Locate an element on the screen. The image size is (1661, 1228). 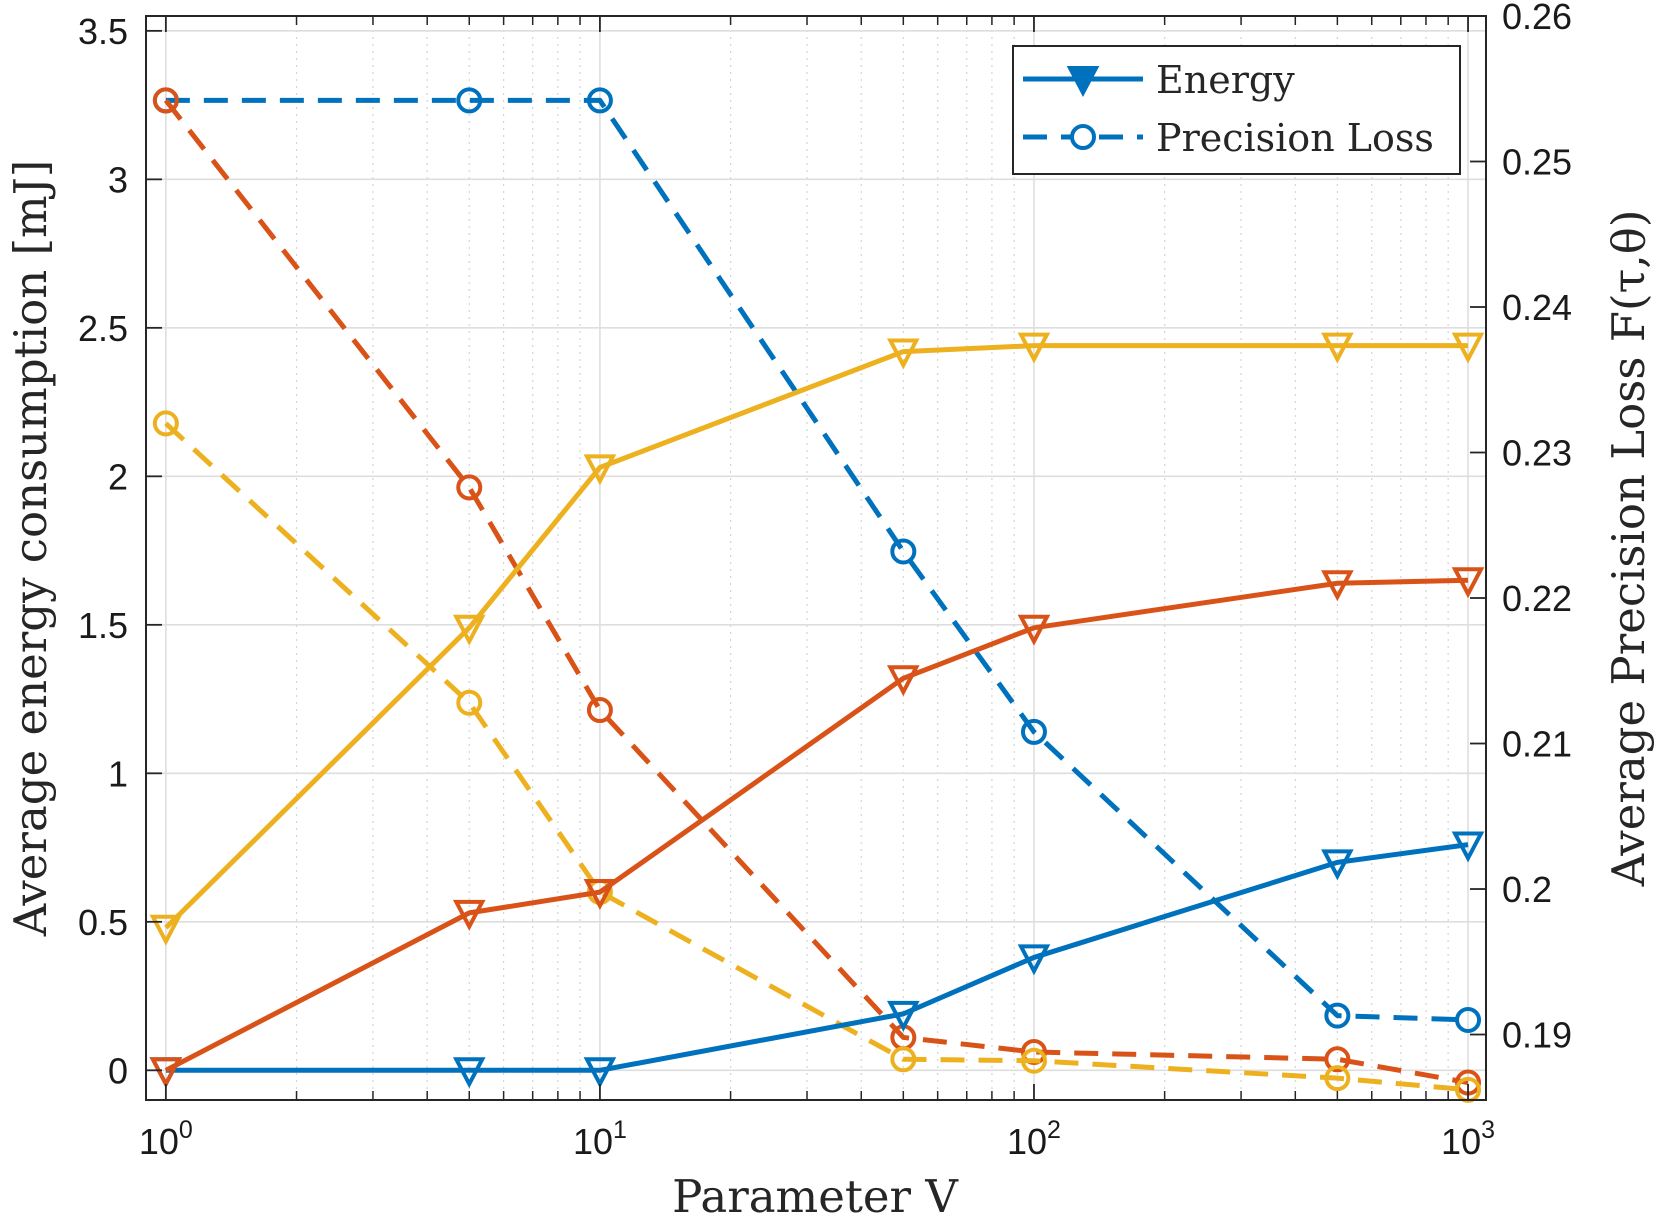
y-tick-label-right: 0.24 is located at coordinates (1537, 307).